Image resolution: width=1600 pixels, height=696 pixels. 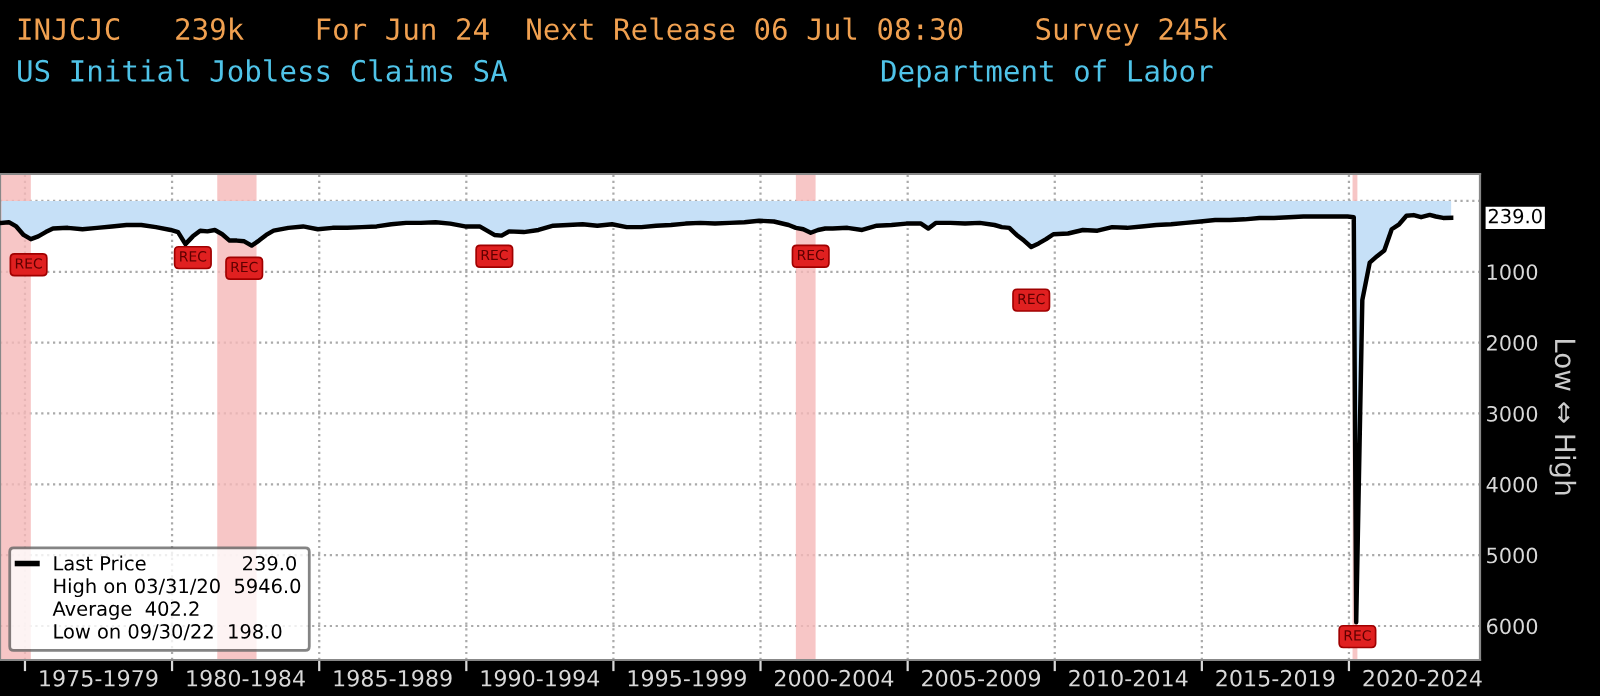 What do you see at coordinates (393, 678) in the screenshot?
I see `x-tick-label: 1985-1989` at bounding box center [393, 678].